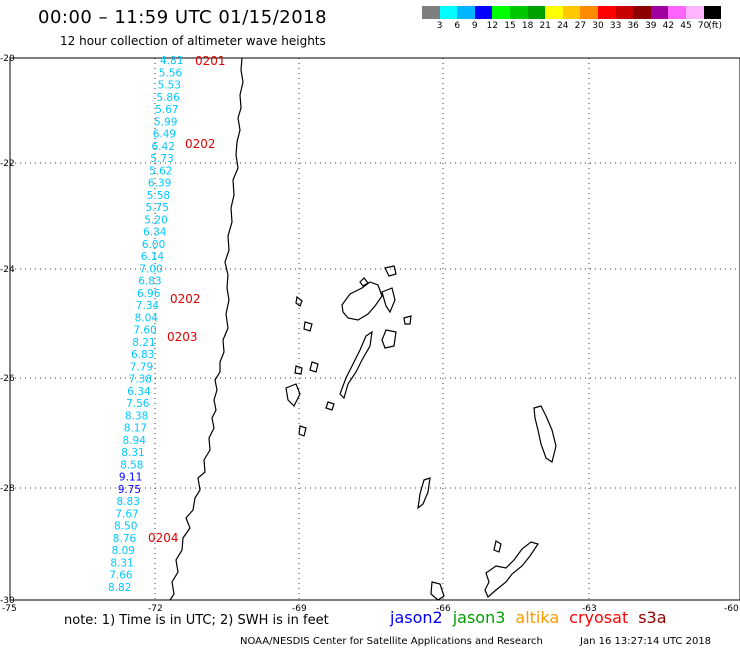  Describe the element at coordinates (7, 270) in the screenshot. I see `latitude-label: -24` at that location.